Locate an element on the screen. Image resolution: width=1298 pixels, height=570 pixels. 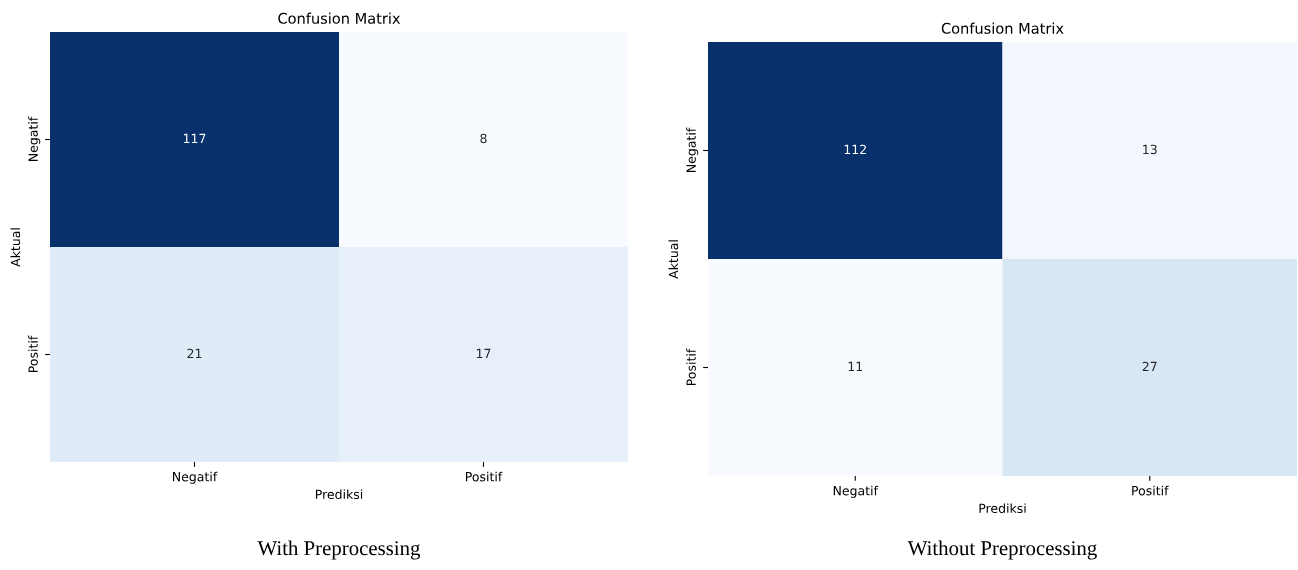
data-label: 112 is located at coordinates (855, 149).